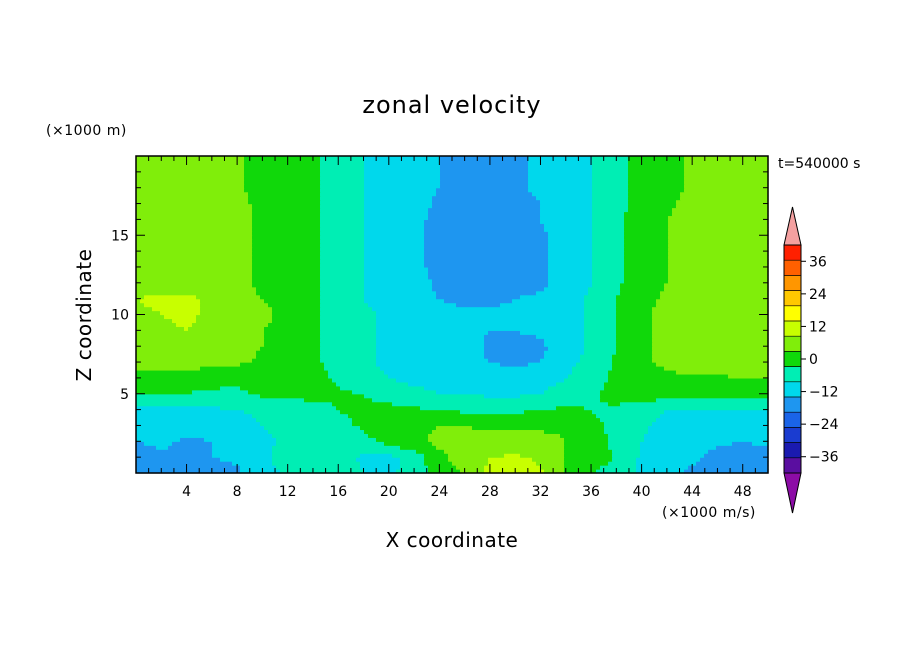  I want to click on colorbar: 36 24 12 0 −12 −24 −36, so click(811, 360).